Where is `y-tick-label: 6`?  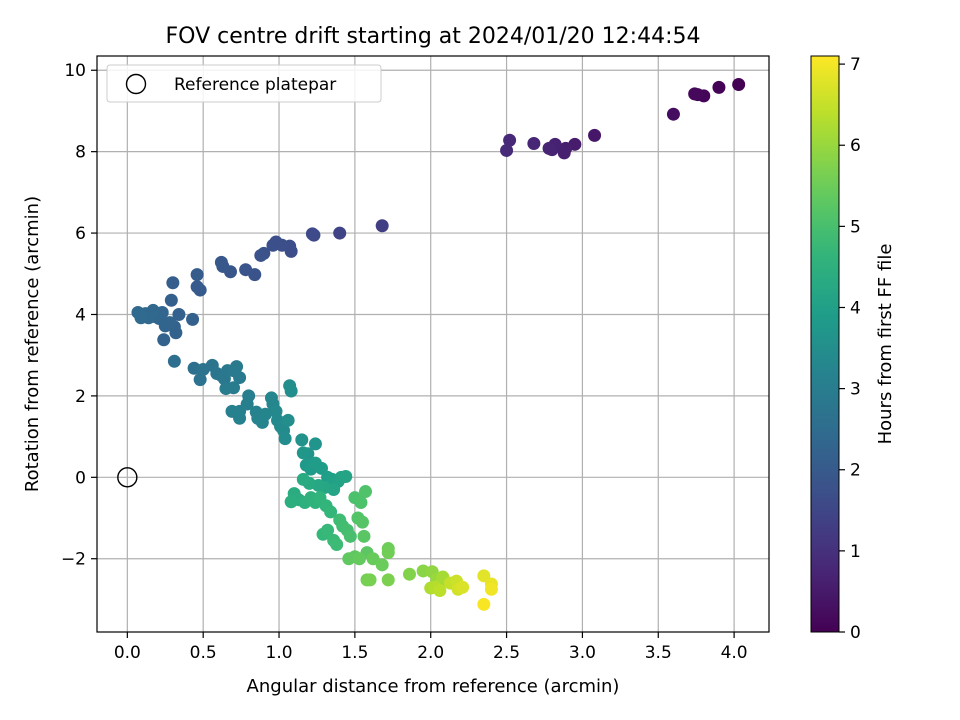 y-tick-label: 6 is located at coordinates (80, 234).